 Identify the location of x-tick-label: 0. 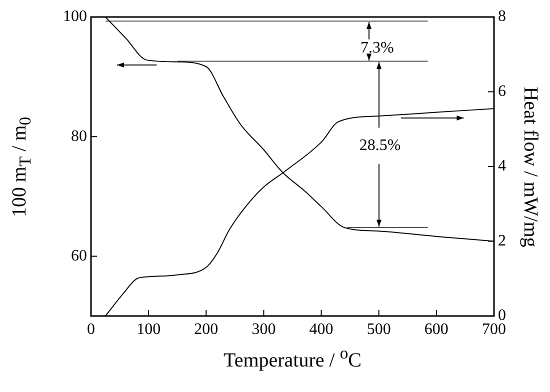
(91, 329).